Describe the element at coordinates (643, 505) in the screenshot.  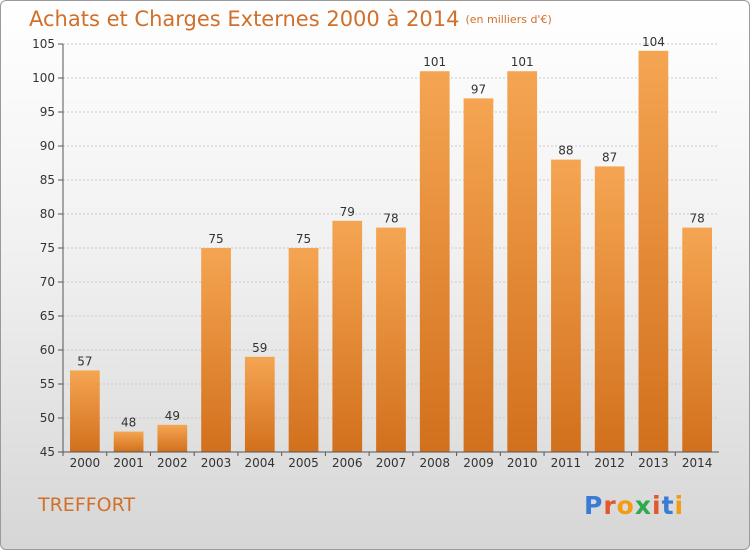
I see `logo-letter: x` at that location.